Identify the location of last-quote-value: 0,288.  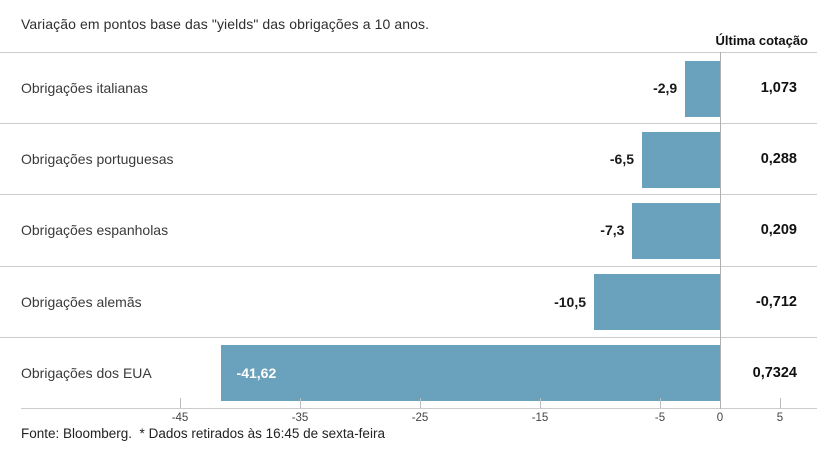
(778, 159).